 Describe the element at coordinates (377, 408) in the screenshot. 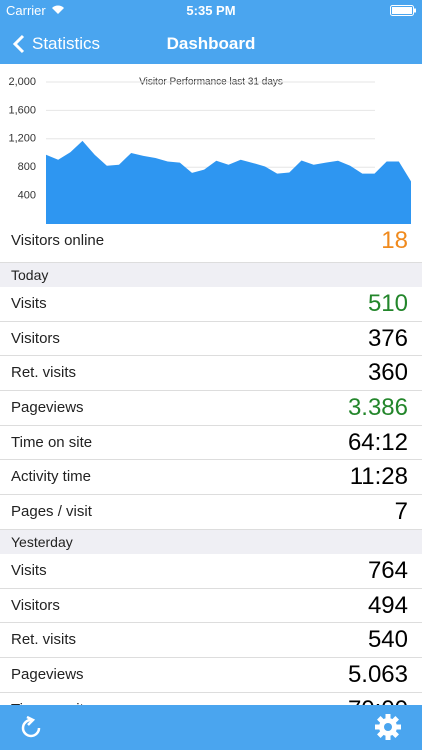

I see `stat-value: 3.386` at that location.